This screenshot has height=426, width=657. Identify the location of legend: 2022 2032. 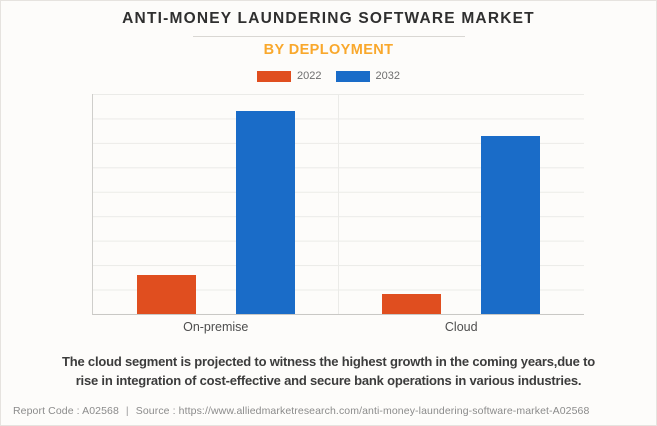
(328, 76).